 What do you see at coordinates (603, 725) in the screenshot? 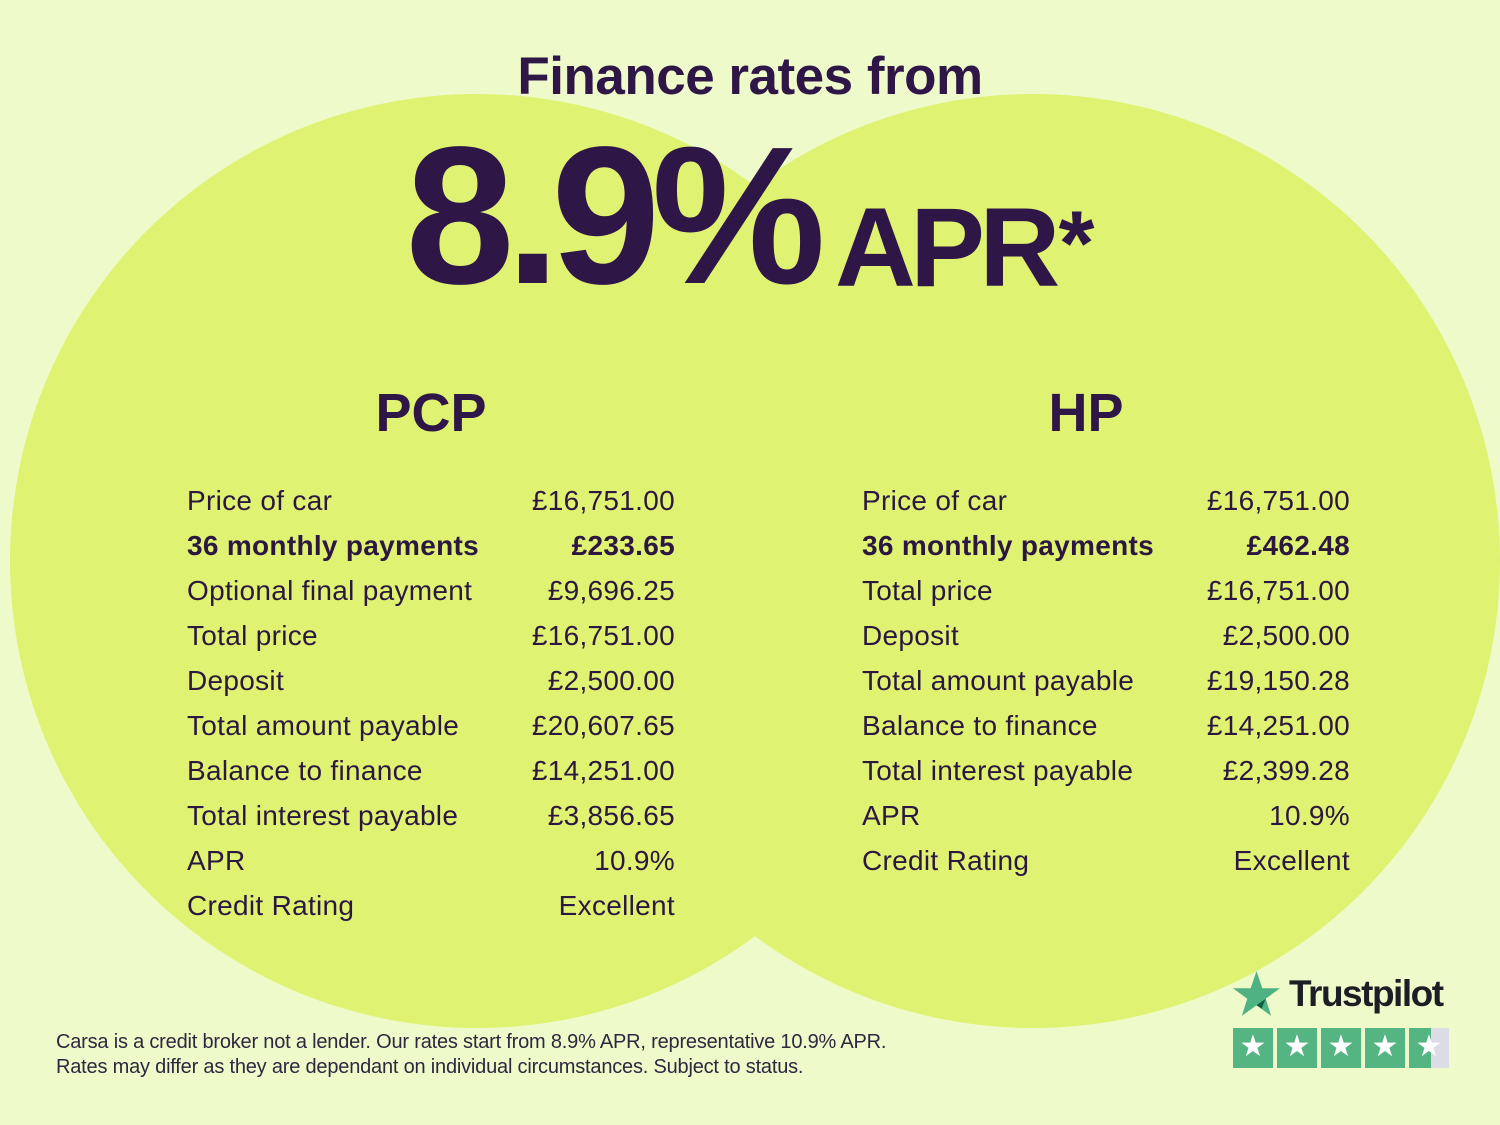
I see `row-value: £20,607.65` at bounding box center [603, 725].